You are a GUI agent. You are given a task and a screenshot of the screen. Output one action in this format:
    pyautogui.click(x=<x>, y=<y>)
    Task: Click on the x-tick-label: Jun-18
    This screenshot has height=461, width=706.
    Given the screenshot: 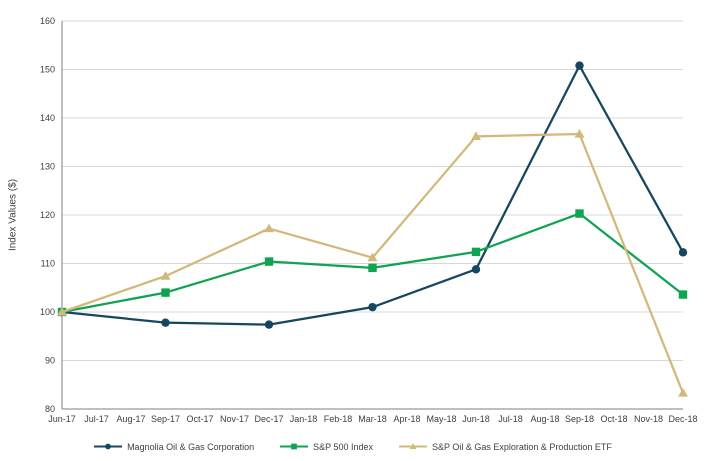 What is the action you would take?
    pyautogui.click(x=476, y=419)
    